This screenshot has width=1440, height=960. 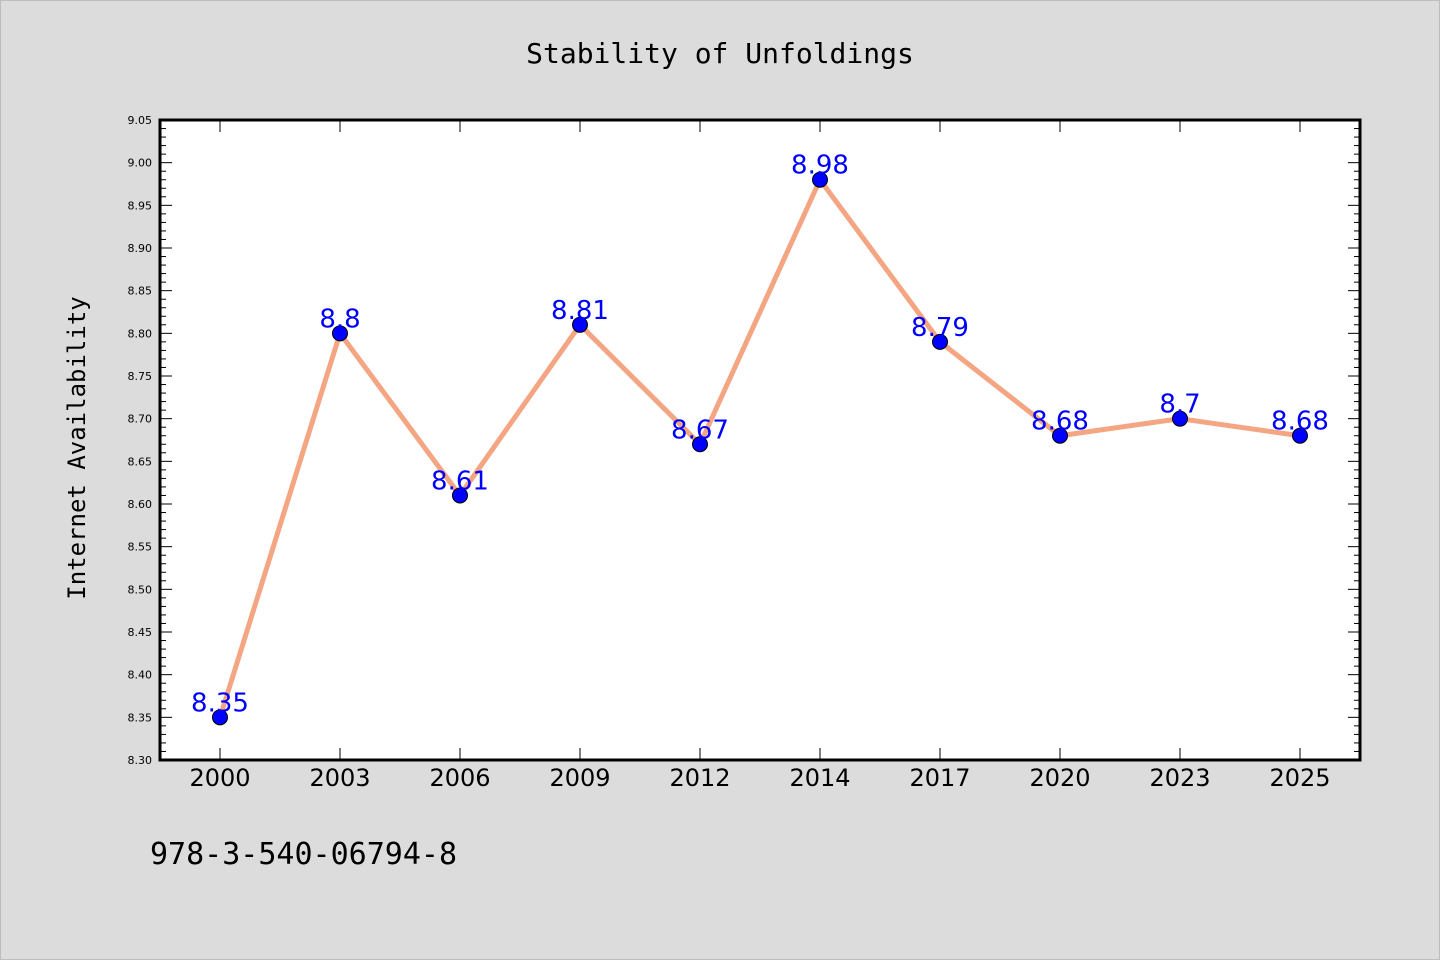 I want to click on x-tick-label: 2014, so click(x=819, y=778).